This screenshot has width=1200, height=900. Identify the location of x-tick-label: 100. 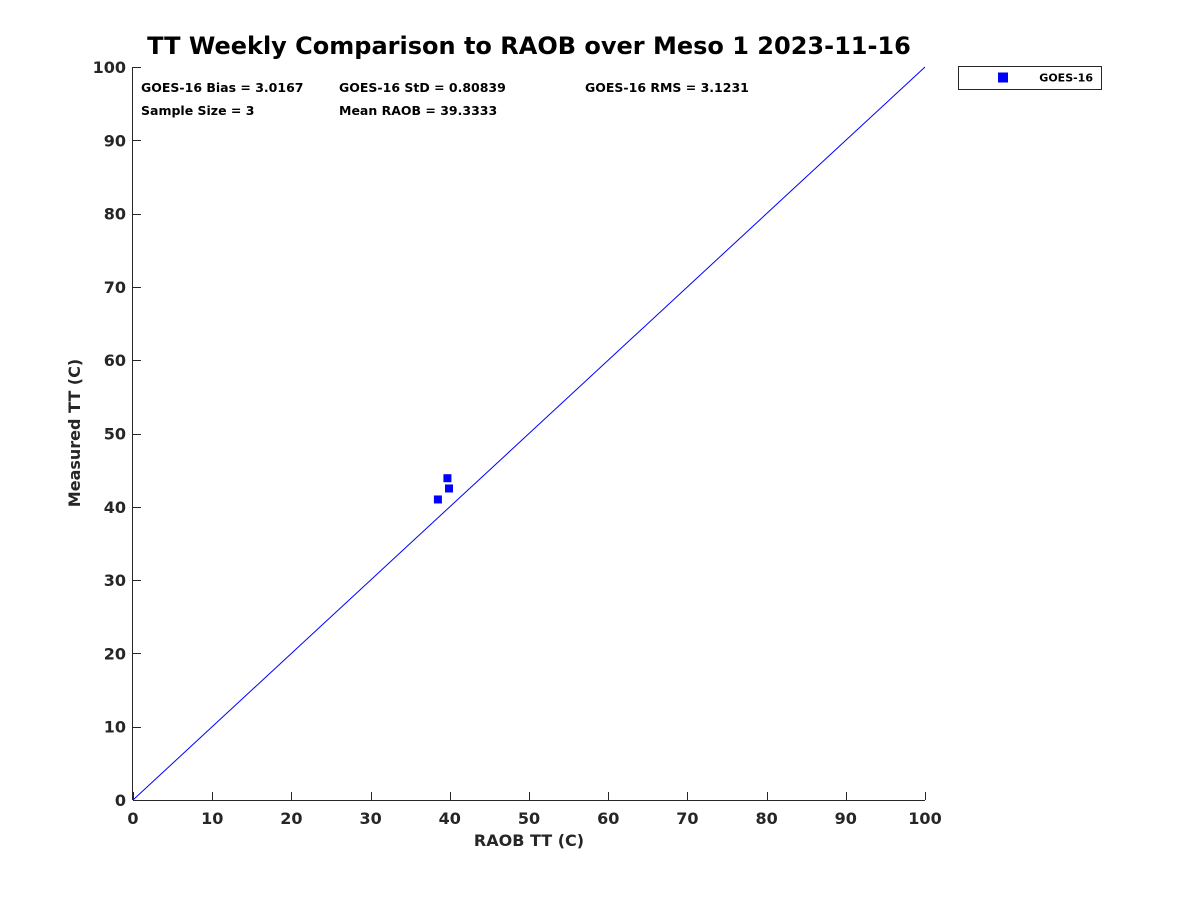
(924, 818).